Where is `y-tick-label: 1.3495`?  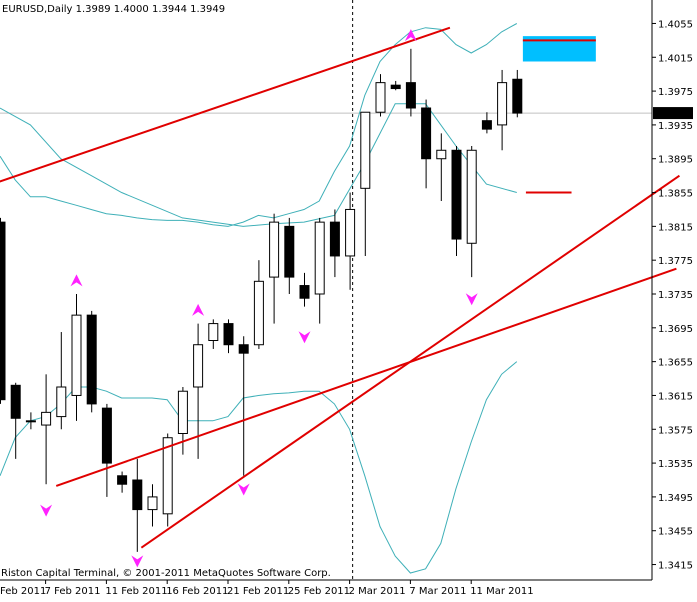 y-tick-label: 1.3495 is located at coordinates (675, 498).